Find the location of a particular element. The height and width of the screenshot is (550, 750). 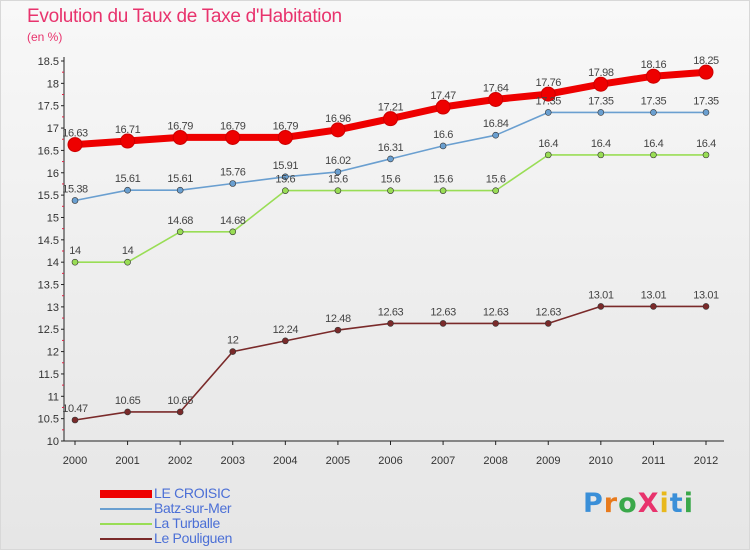

x-tick-label: 2012 is located at coordinates (706, 461).